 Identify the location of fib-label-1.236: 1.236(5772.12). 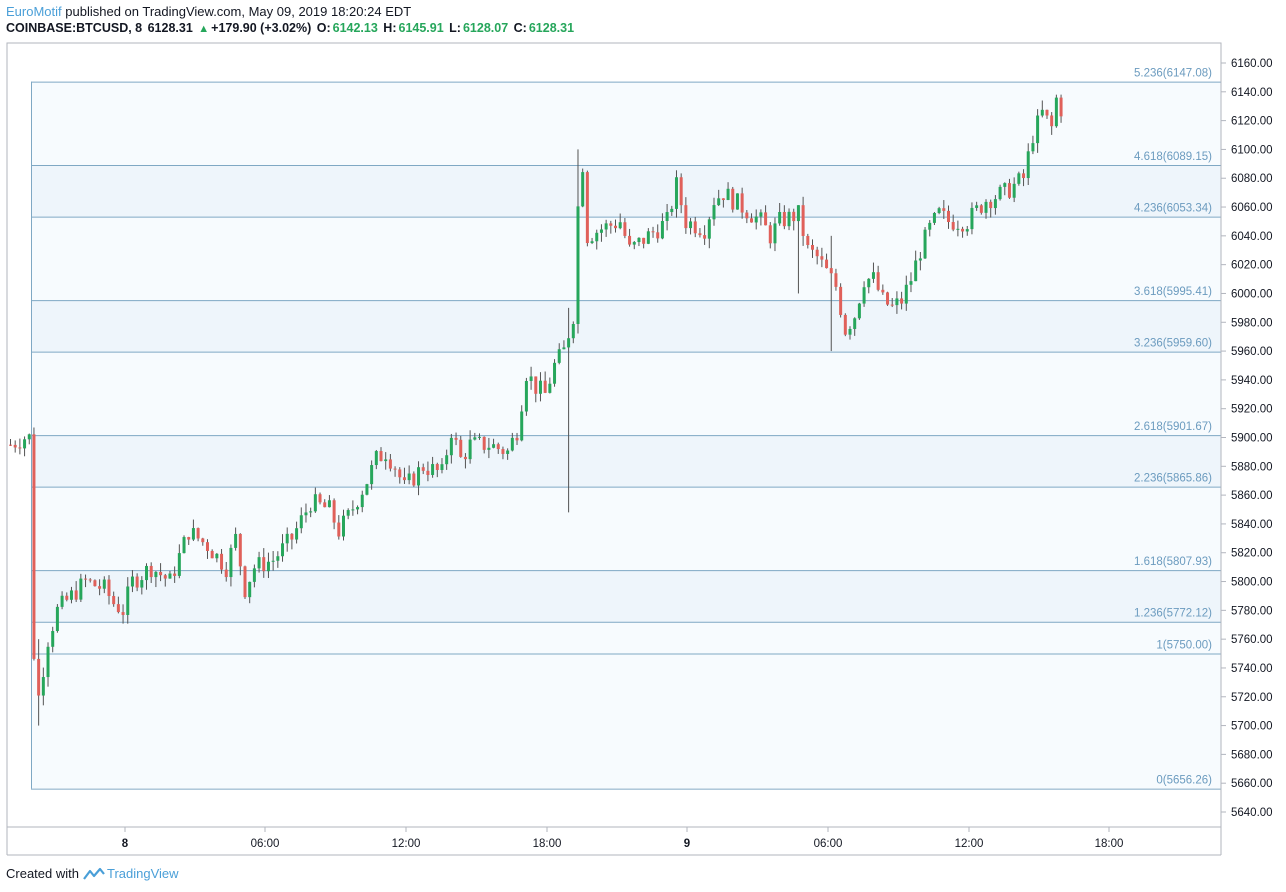
(1173, 614).